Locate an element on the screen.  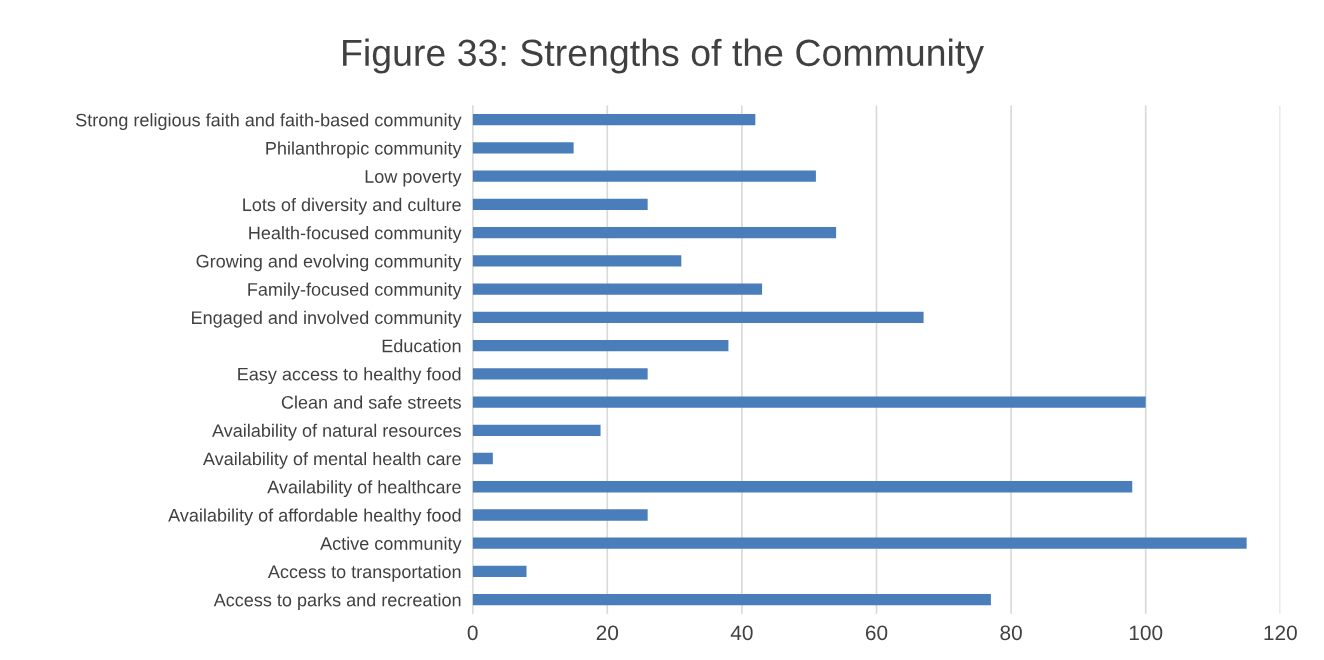
chart-title: Figure 33: Strengths of the Community is located at coordinates (663, 56).